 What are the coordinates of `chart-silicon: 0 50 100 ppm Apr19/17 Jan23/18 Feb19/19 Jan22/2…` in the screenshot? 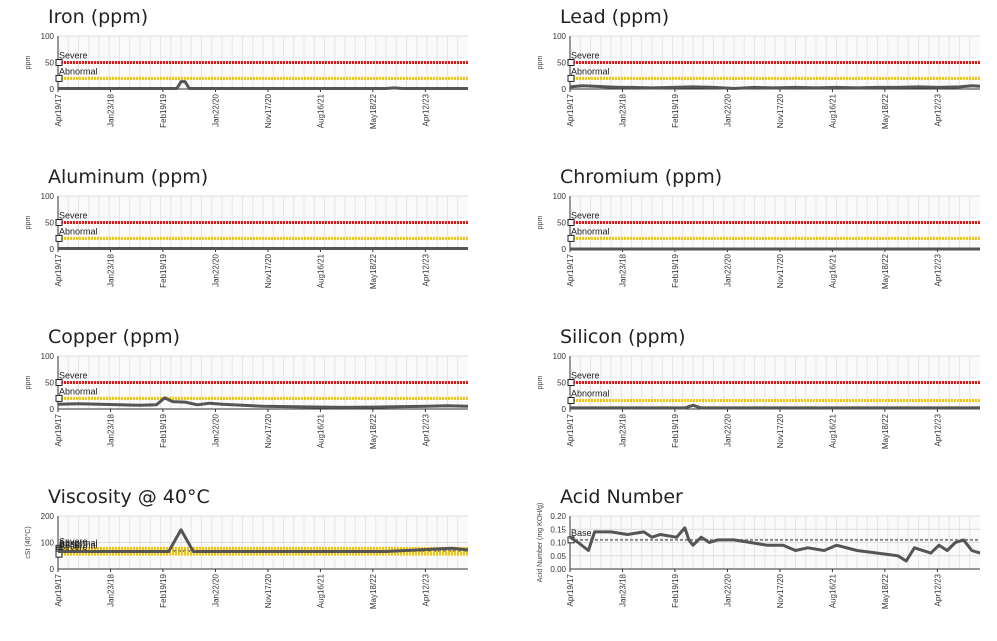 It's located at (758, 400).